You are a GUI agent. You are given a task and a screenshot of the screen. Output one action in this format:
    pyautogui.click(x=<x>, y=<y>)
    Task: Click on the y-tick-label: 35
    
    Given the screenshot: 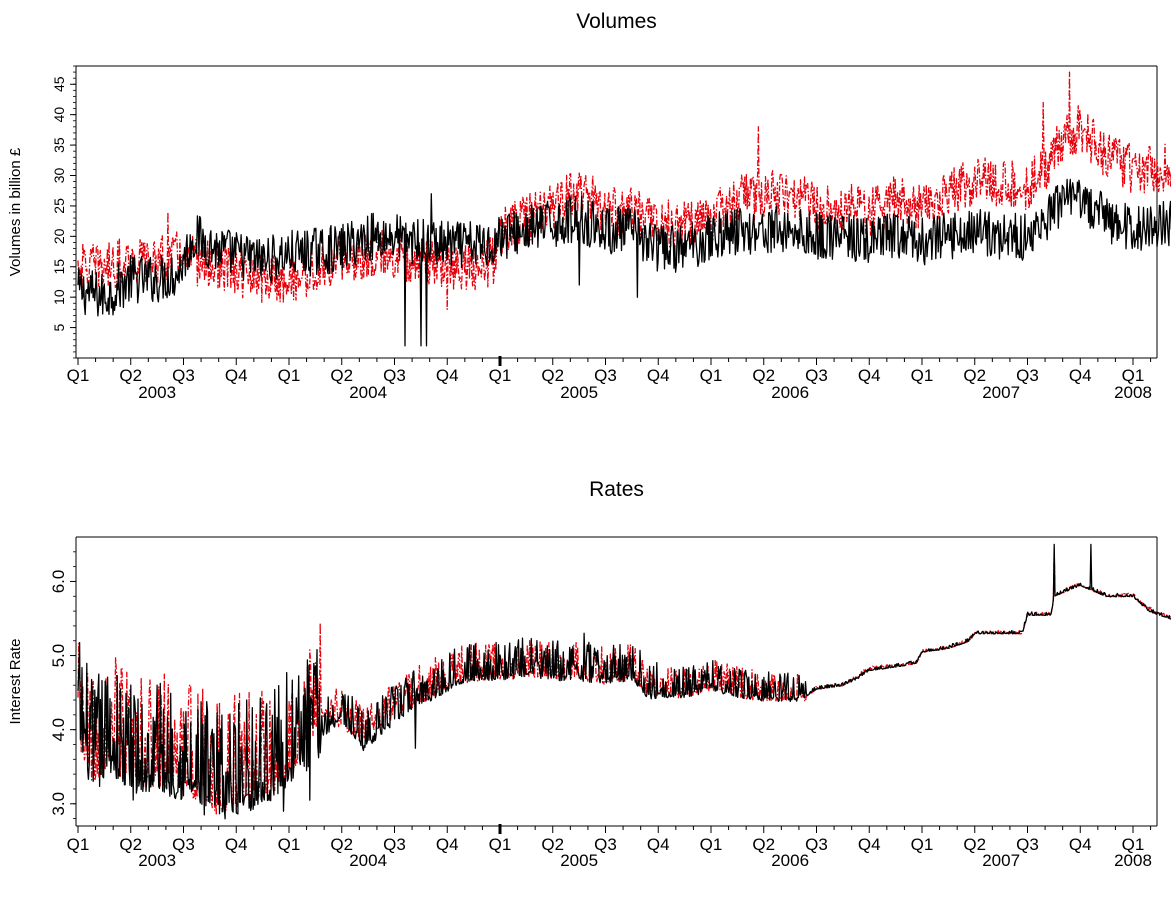 What is the action you would take?
    pyautogui.click(x=59, y=145)
    